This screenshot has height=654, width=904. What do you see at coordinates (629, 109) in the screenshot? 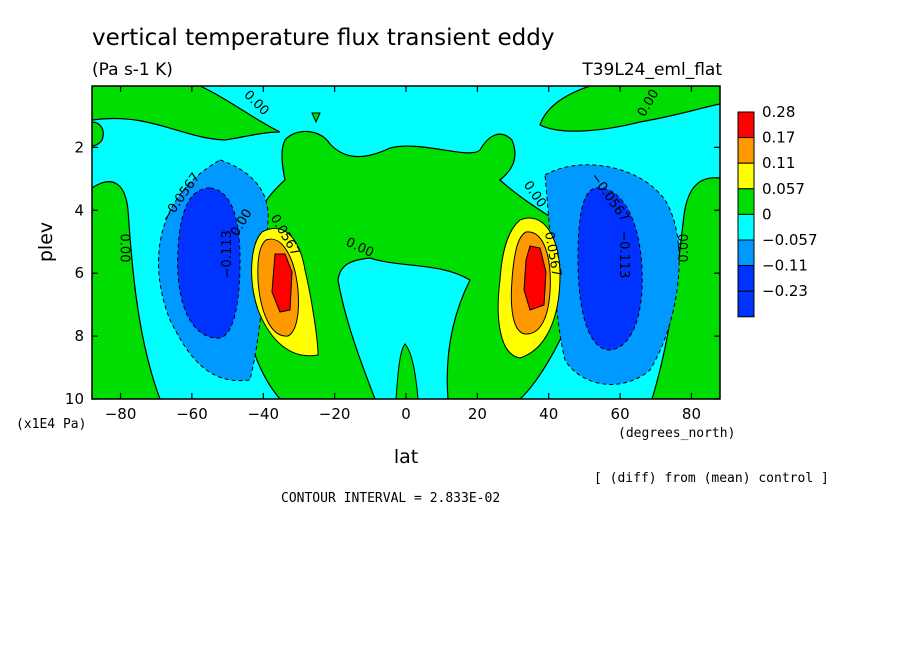
I see `right-top-positive-region` at bounding box center [629, 109].